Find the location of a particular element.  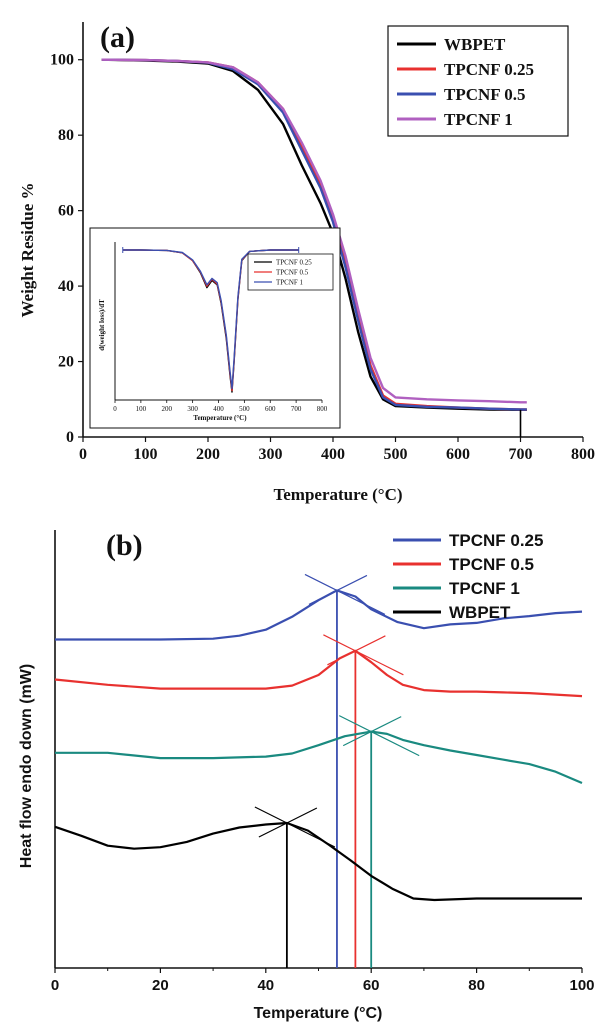

inset-ticks: 0 100 200 300 400 500 600 700 800 is located at coordinates (220, 406).